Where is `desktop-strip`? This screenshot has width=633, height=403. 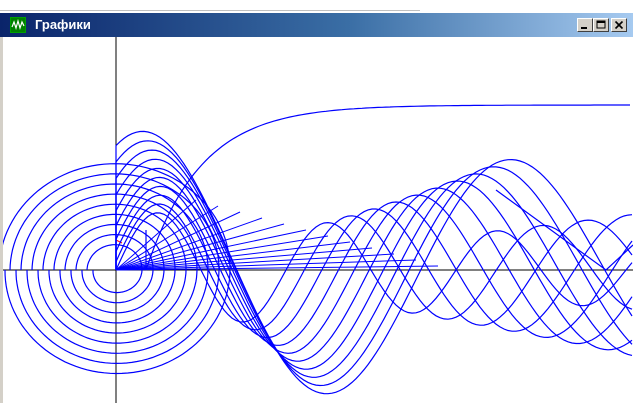
desktop-strip is located at coordinates (316, 6).